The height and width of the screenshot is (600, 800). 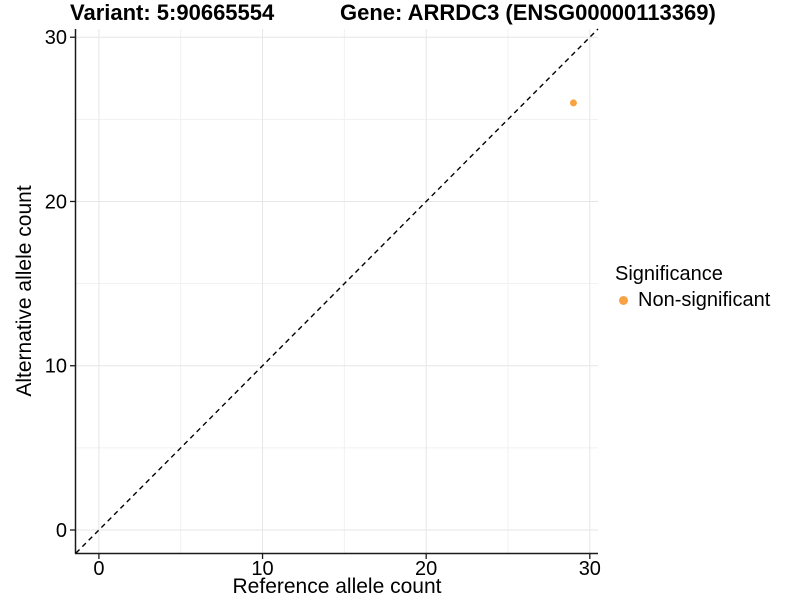 What do you see at coordinates (337, 586) in the screenshot?
I see `x-axis-title: Reference allele count` at bounding box center [337, 586].